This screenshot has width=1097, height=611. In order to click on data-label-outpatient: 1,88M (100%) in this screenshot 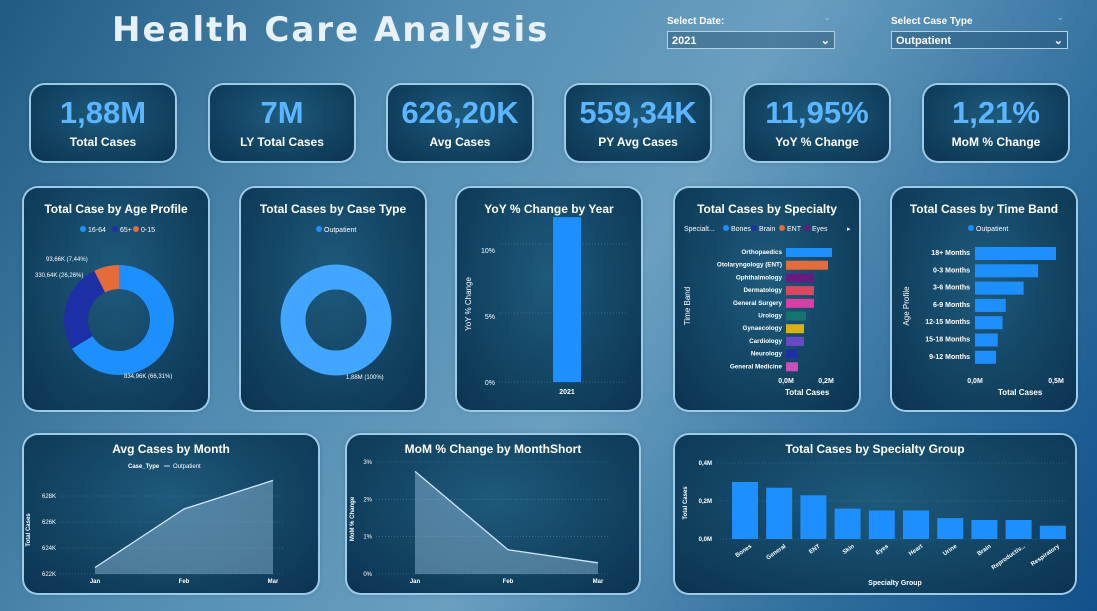, I will do `click(365, 378)`.